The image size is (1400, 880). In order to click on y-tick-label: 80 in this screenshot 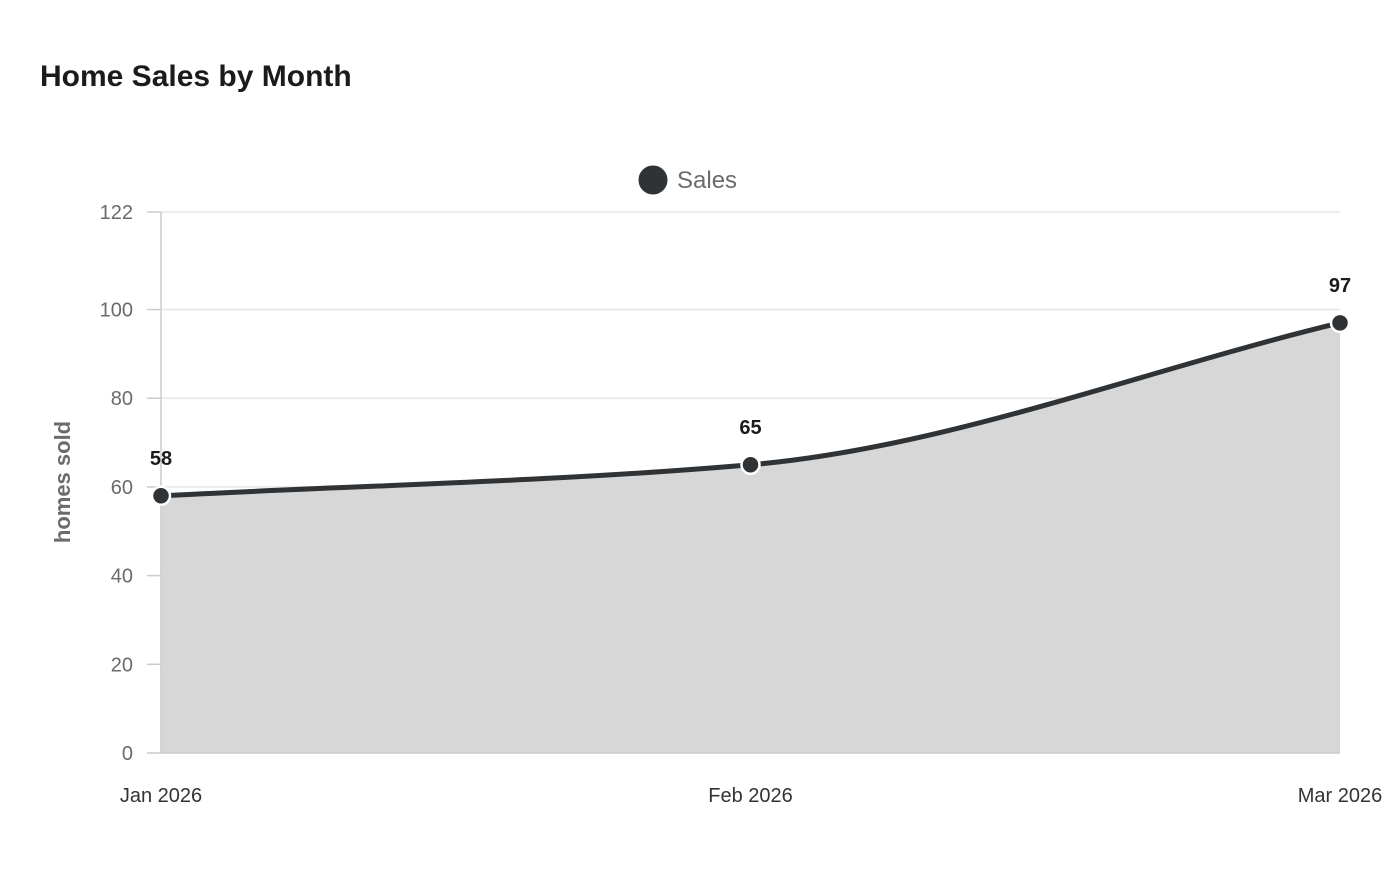, I will do `click(122, 399)`.